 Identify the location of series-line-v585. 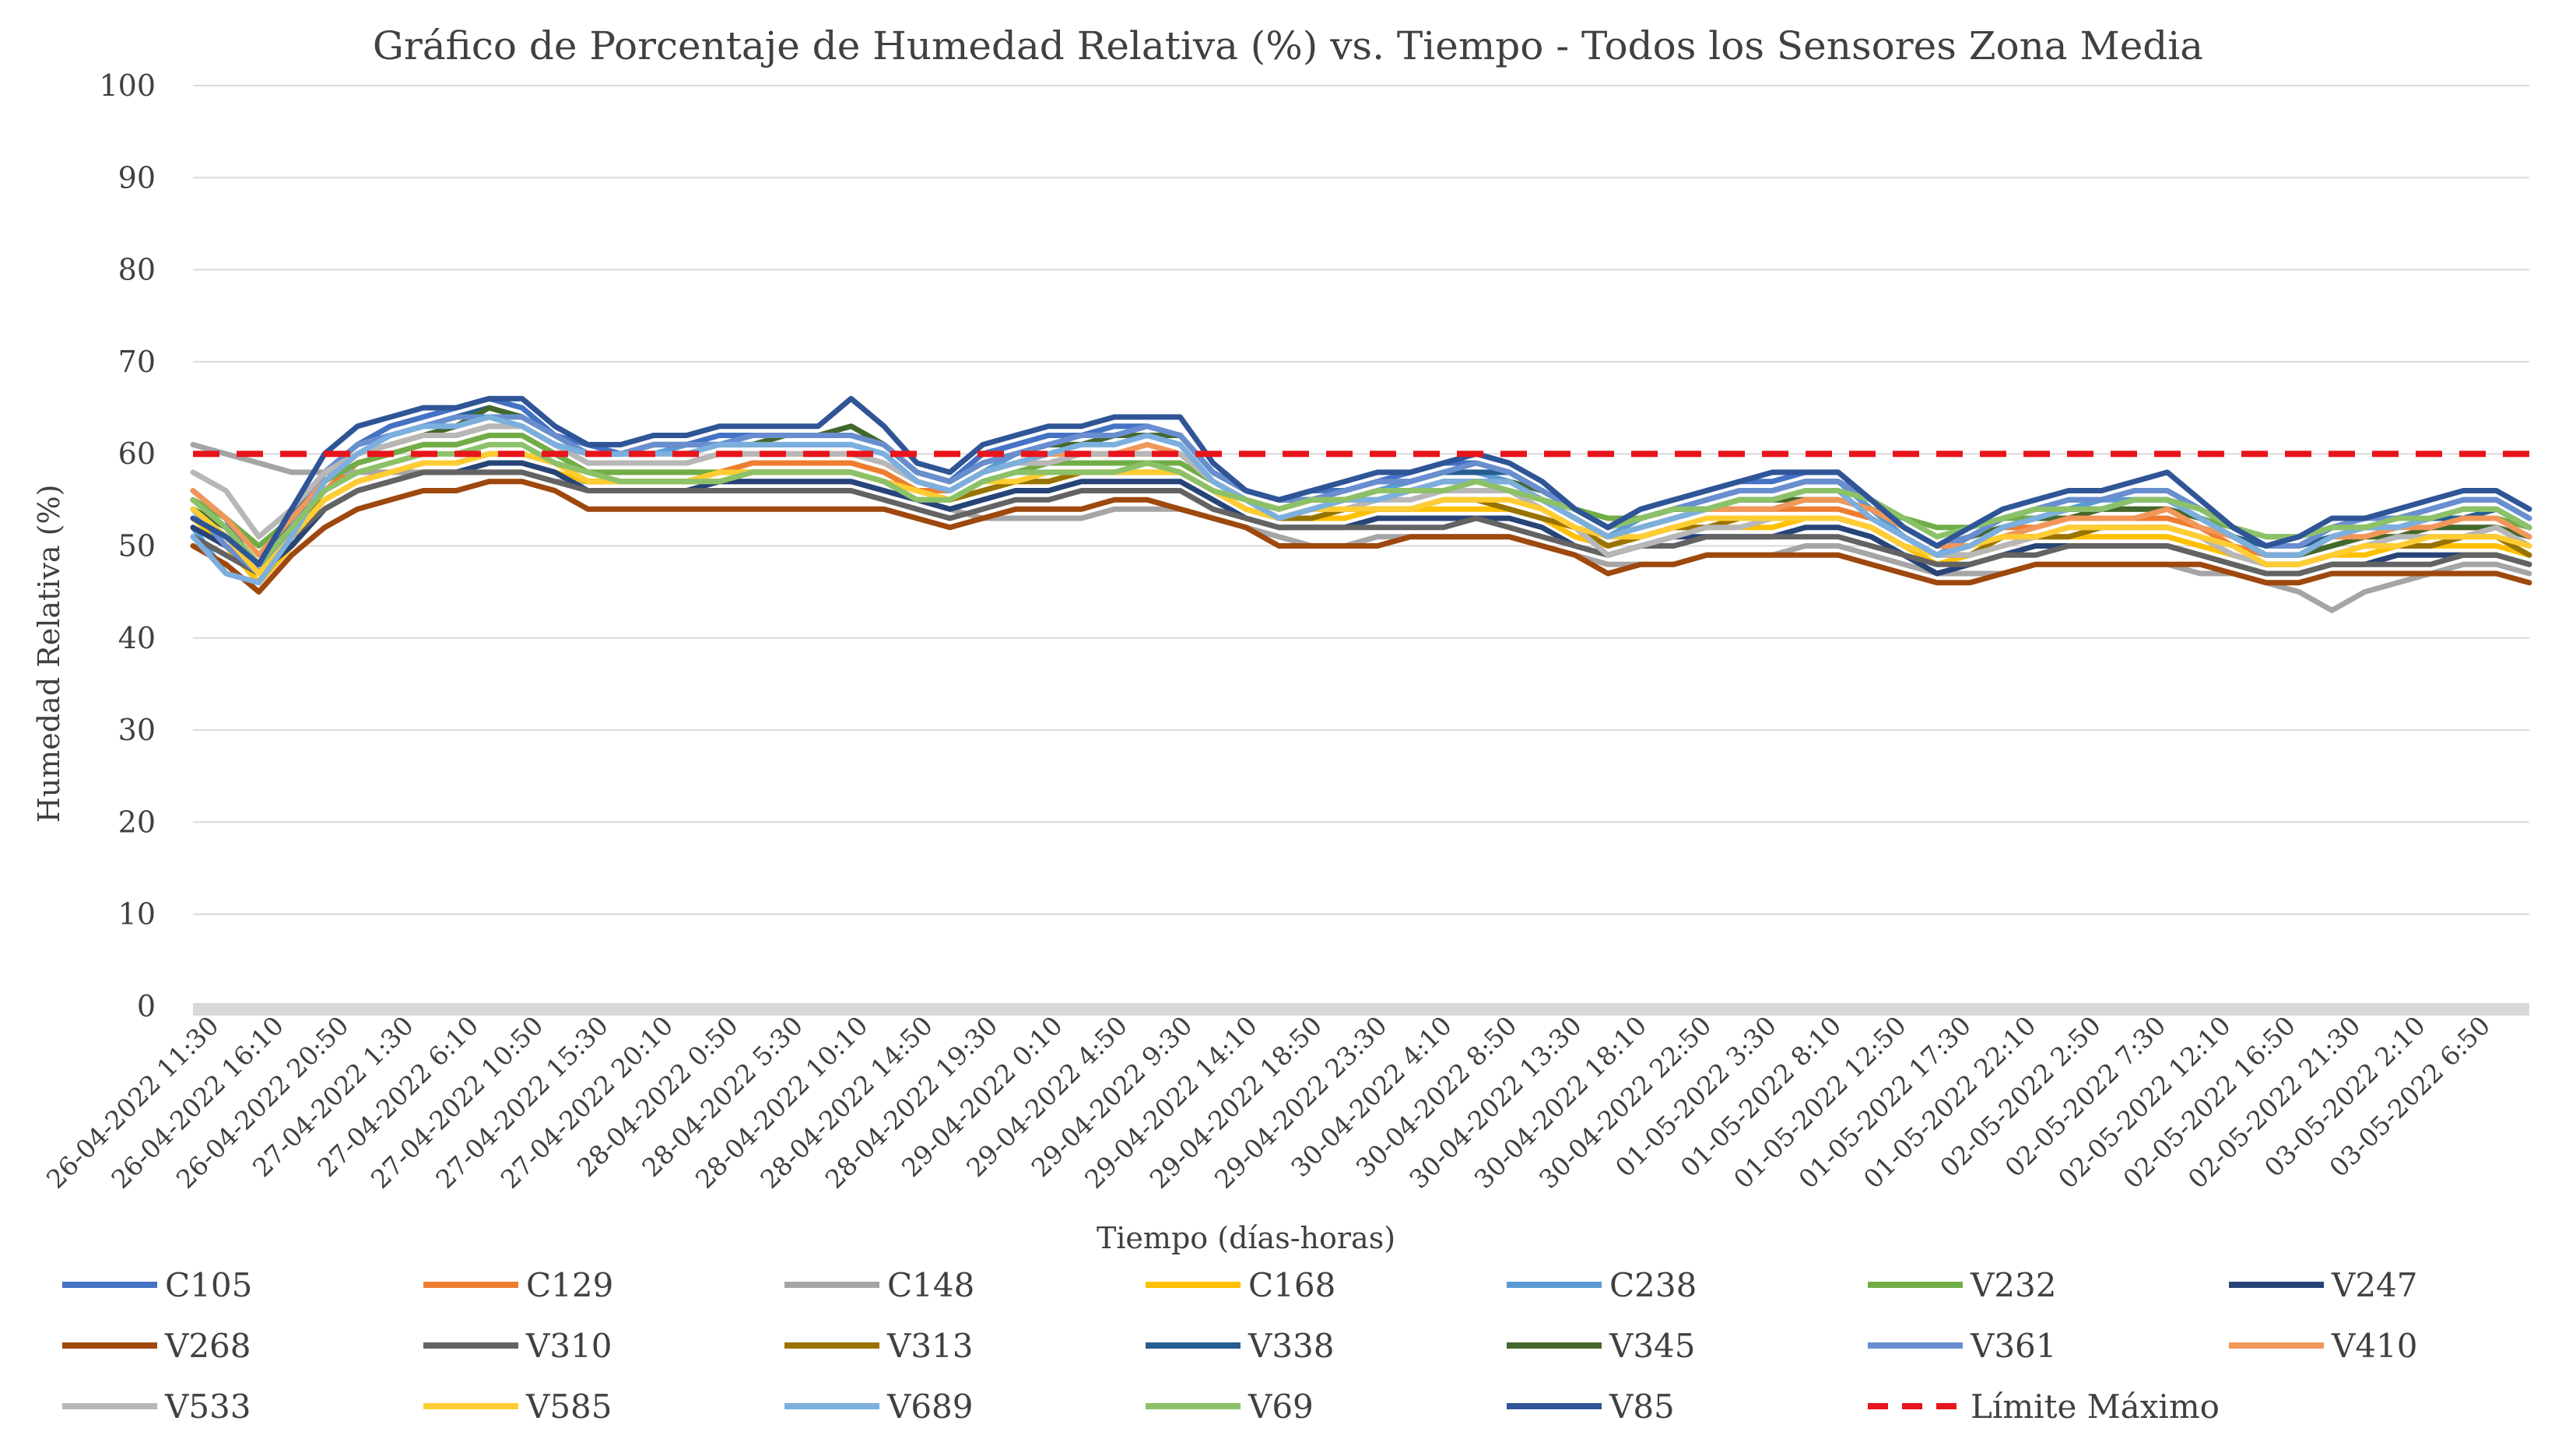
(1361, 514).